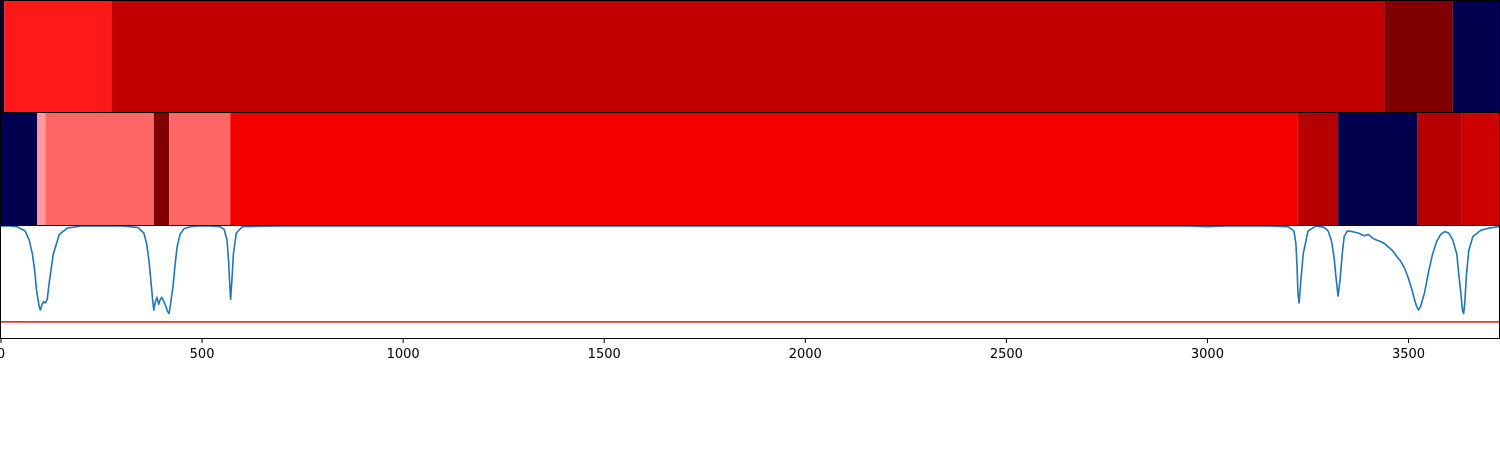 The height and width of the screenshot is (450, 1500). Describe the element at coordinates (1408, 354) in the screenshot. I see `x-tick-label: 3500` at that location.